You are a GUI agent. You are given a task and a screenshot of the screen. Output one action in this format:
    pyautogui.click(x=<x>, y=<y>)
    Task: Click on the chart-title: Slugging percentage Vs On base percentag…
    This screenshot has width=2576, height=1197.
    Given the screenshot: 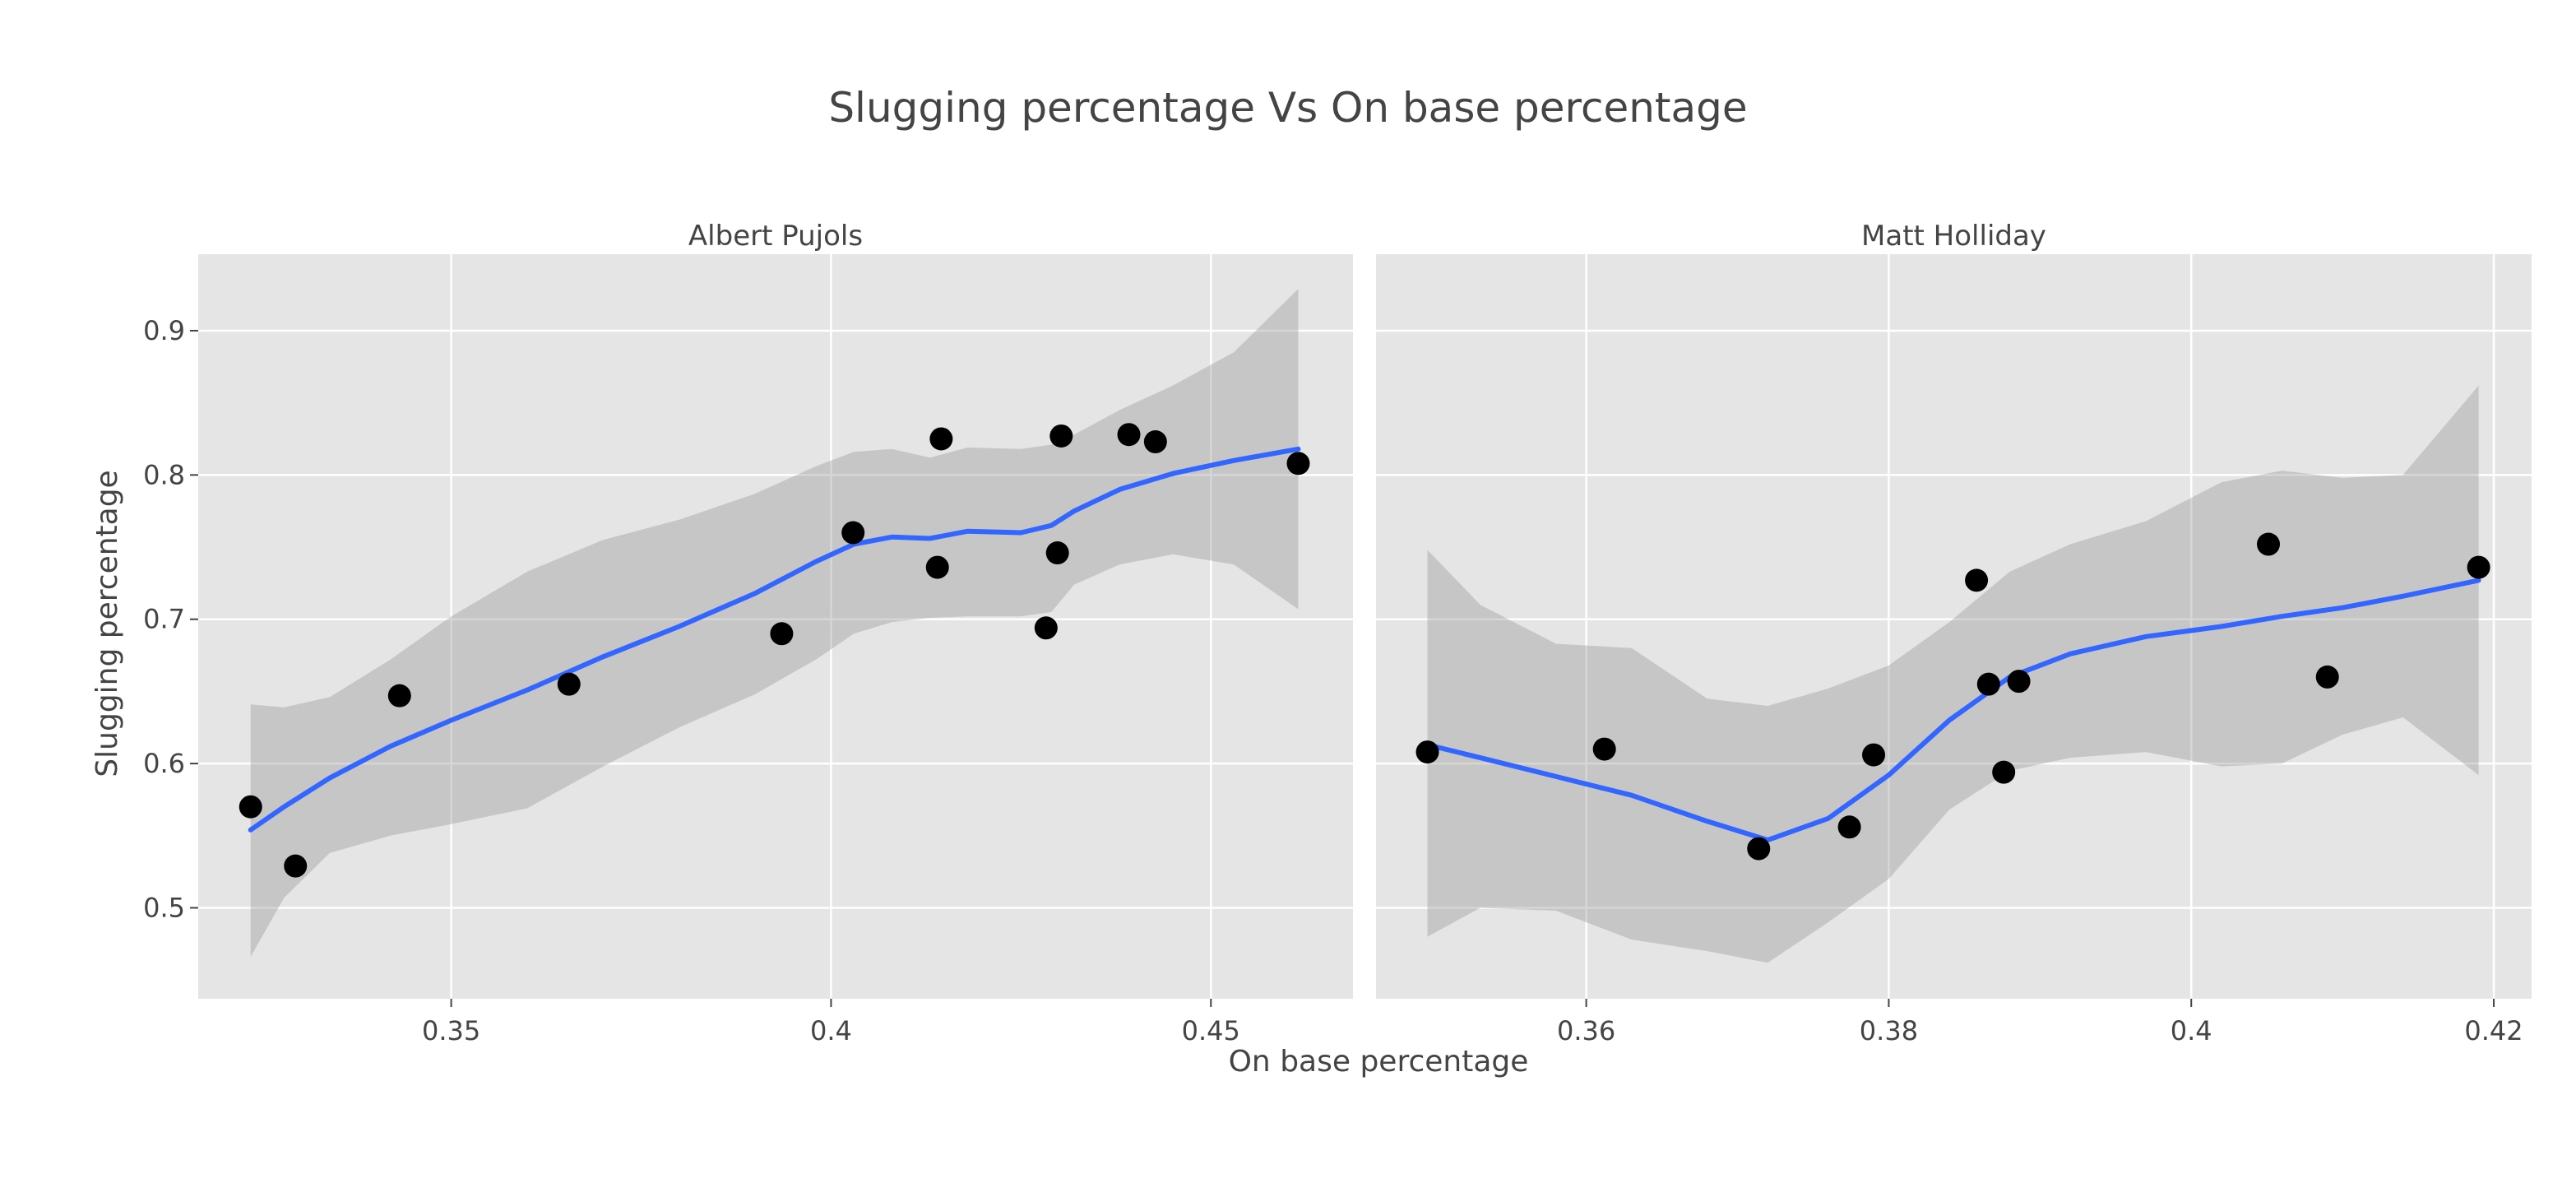 What is the action you would take?
    pyautogui.click(x=1287, y=108)
    